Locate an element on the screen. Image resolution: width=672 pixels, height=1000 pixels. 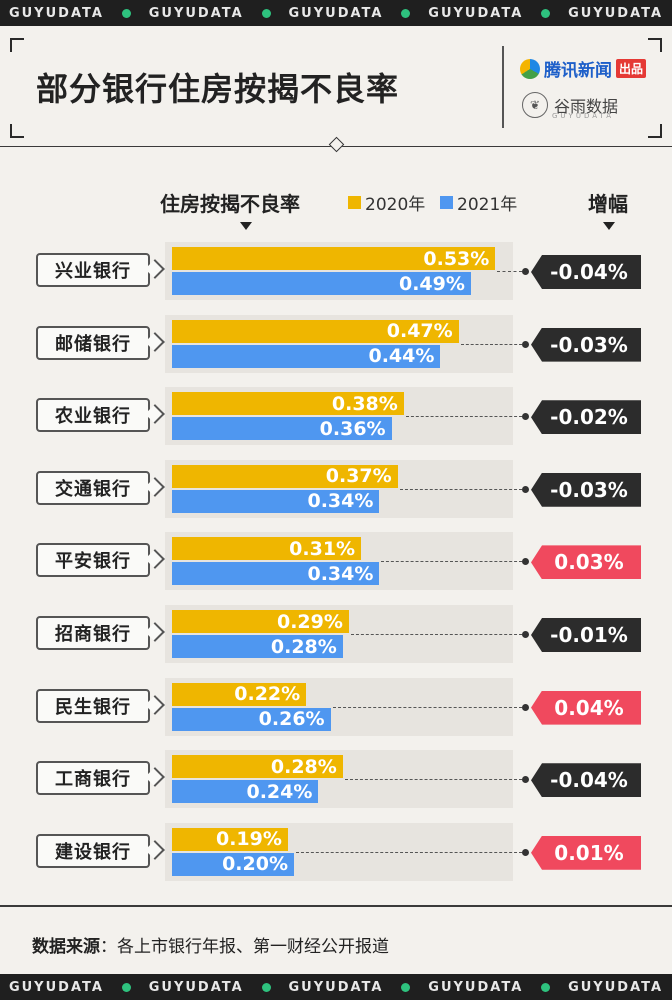
bar-2020: 0.19% is located at coordinates (230, 839).